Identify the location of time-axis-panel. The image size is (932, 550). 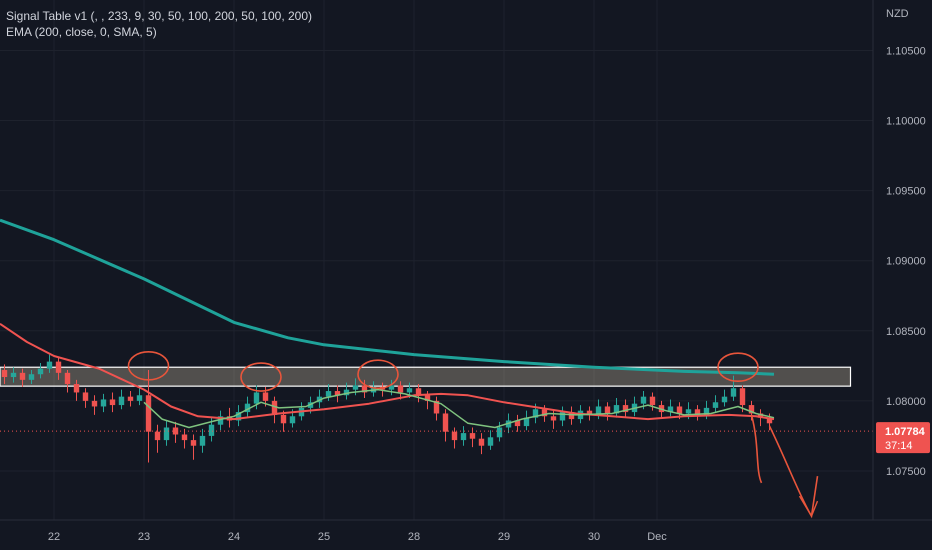
(466, 535).